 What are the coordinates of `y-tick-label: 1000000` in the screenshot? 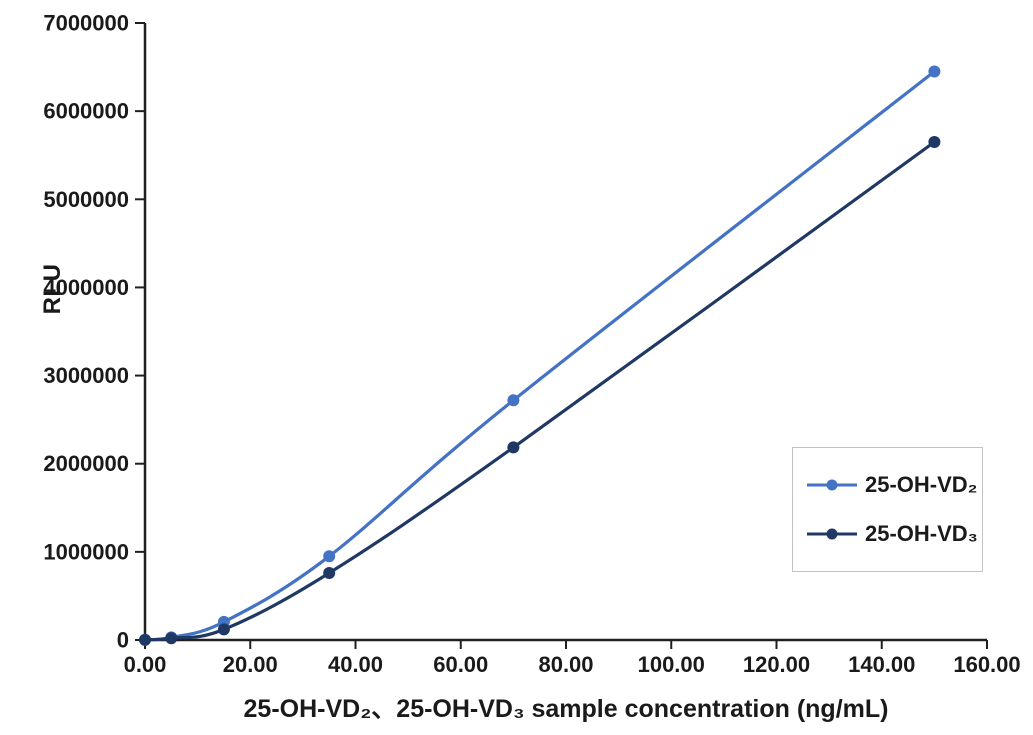 It's located at (86, 551).